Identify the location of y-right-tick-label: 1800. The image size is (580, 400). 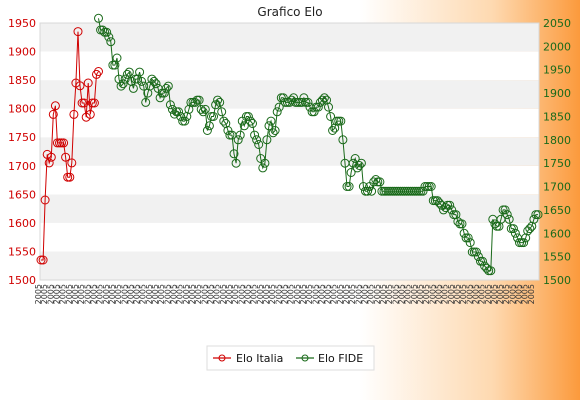
(557, 140).